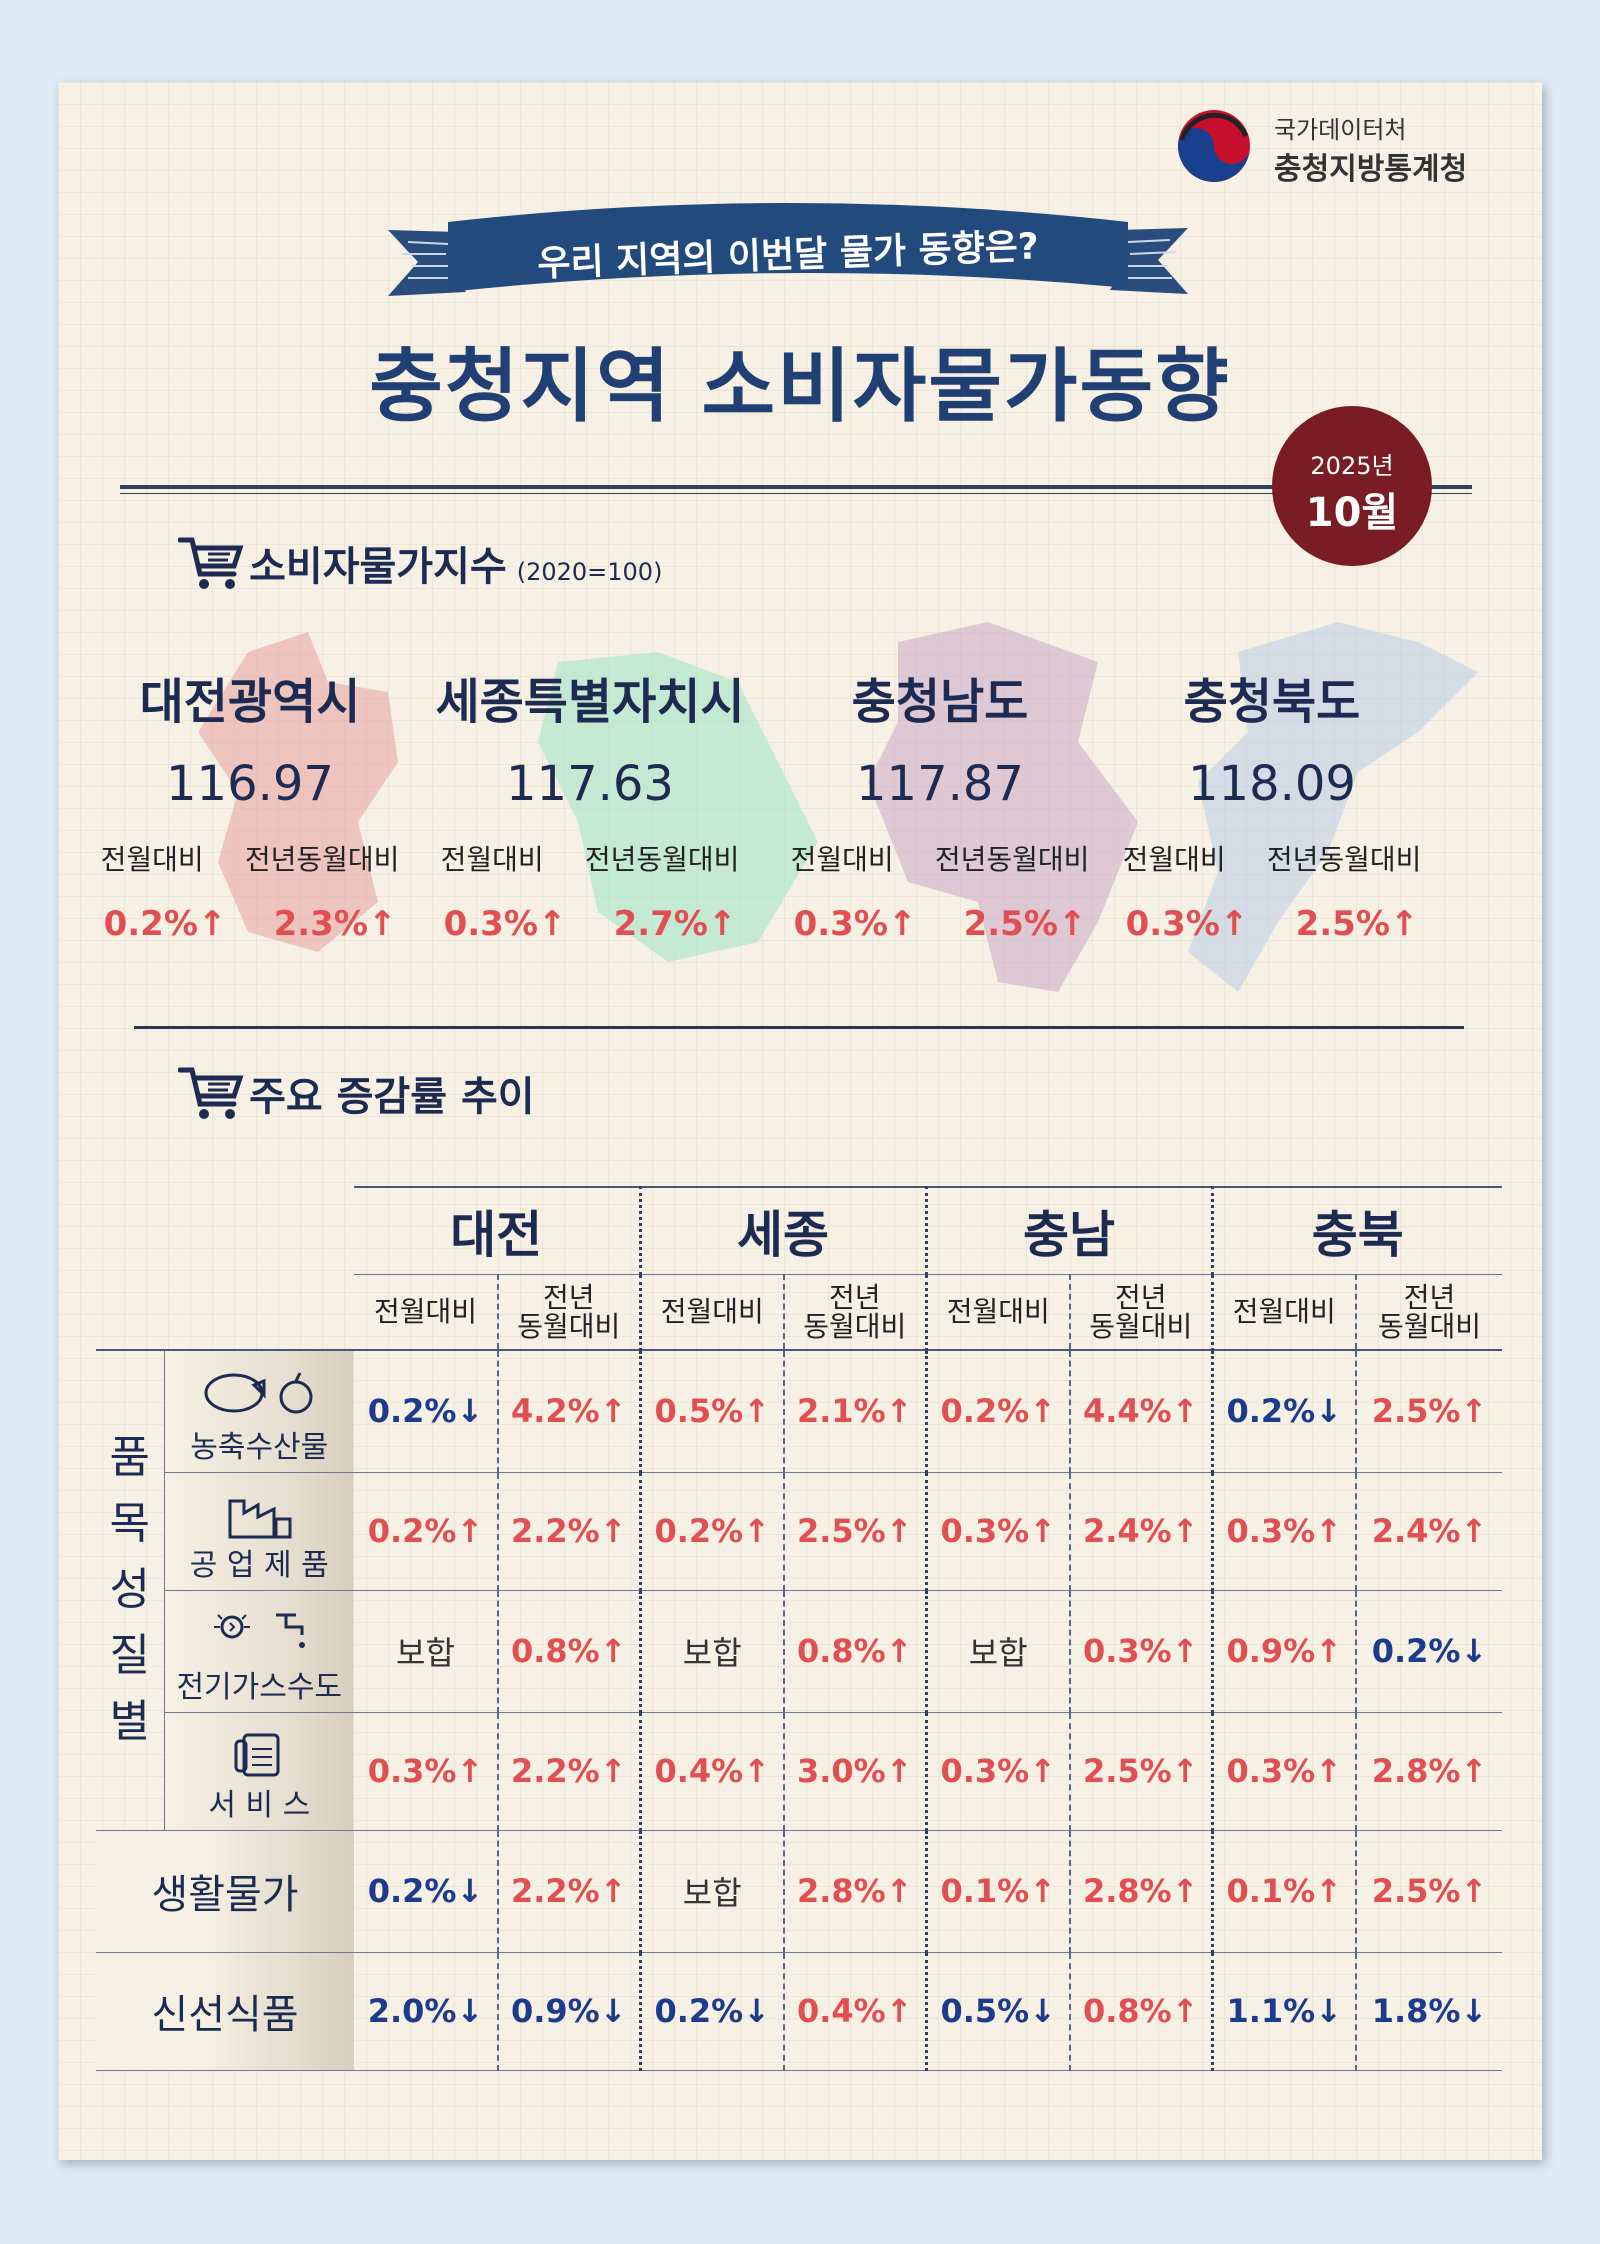 This screenshot has width=1600, height=2244. I want to click on date-badge: 2025년 10월, so click(1352, 486).